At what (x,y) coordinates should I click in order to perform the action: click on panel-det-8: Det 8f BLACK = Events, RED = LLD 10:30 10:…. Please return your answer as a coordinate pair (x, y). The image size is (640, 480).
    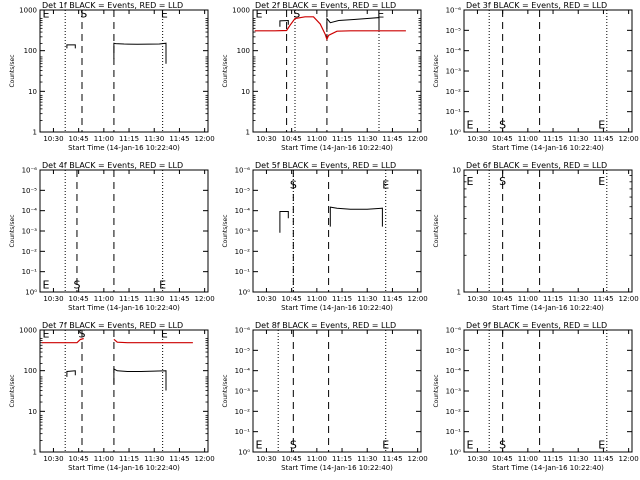
    Looking at the image, I should click on (325, 396).